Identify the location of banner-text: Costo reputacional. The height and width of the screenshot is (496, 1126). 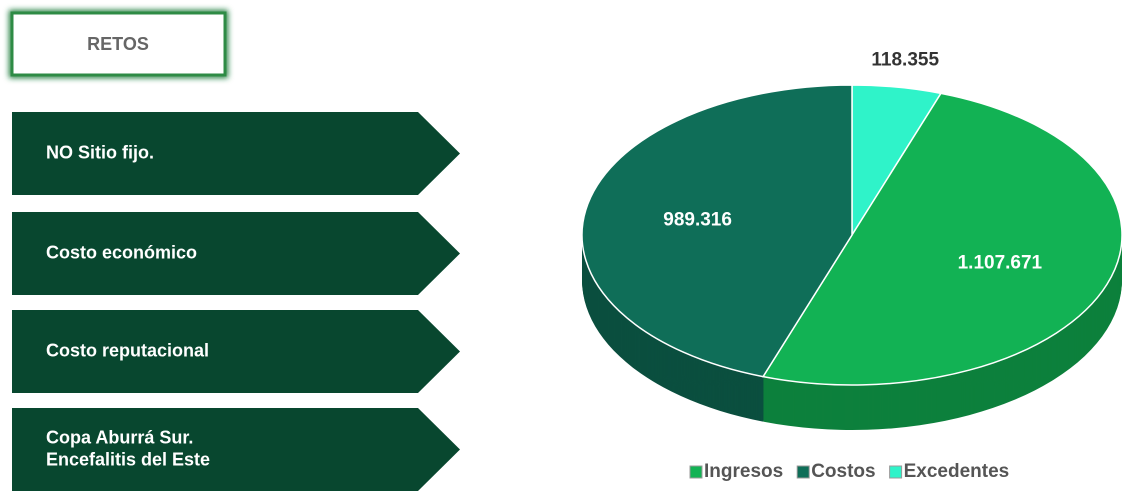
(127, 350).